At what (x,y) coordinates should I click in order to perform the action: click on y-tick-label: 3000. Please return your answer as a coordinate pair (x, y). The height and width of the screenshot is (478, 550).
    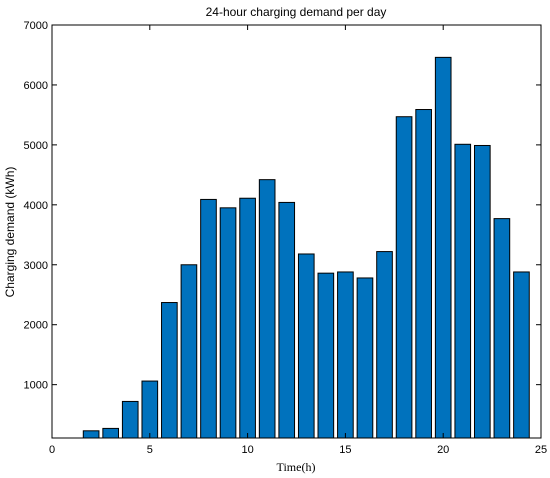
    Looking at the image, I should click on (36, 266).